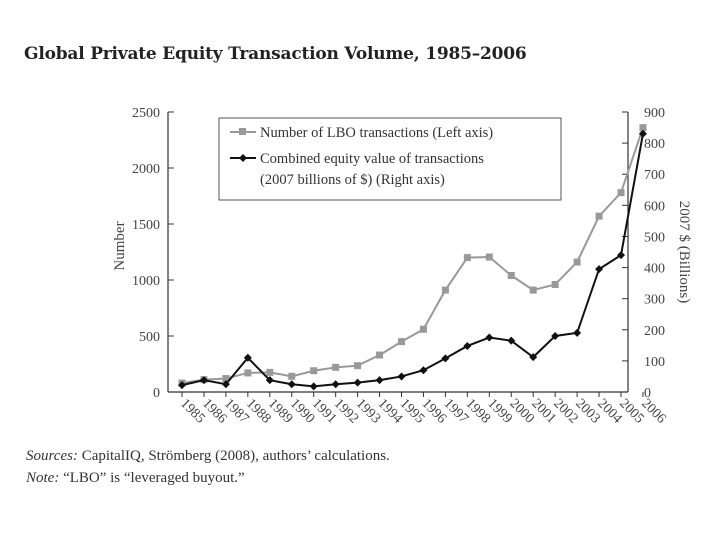  What do you see at coordinates (654, 362) in the screenshot?
I see `right-tick-label: 100` at bounding box center [654, 362].